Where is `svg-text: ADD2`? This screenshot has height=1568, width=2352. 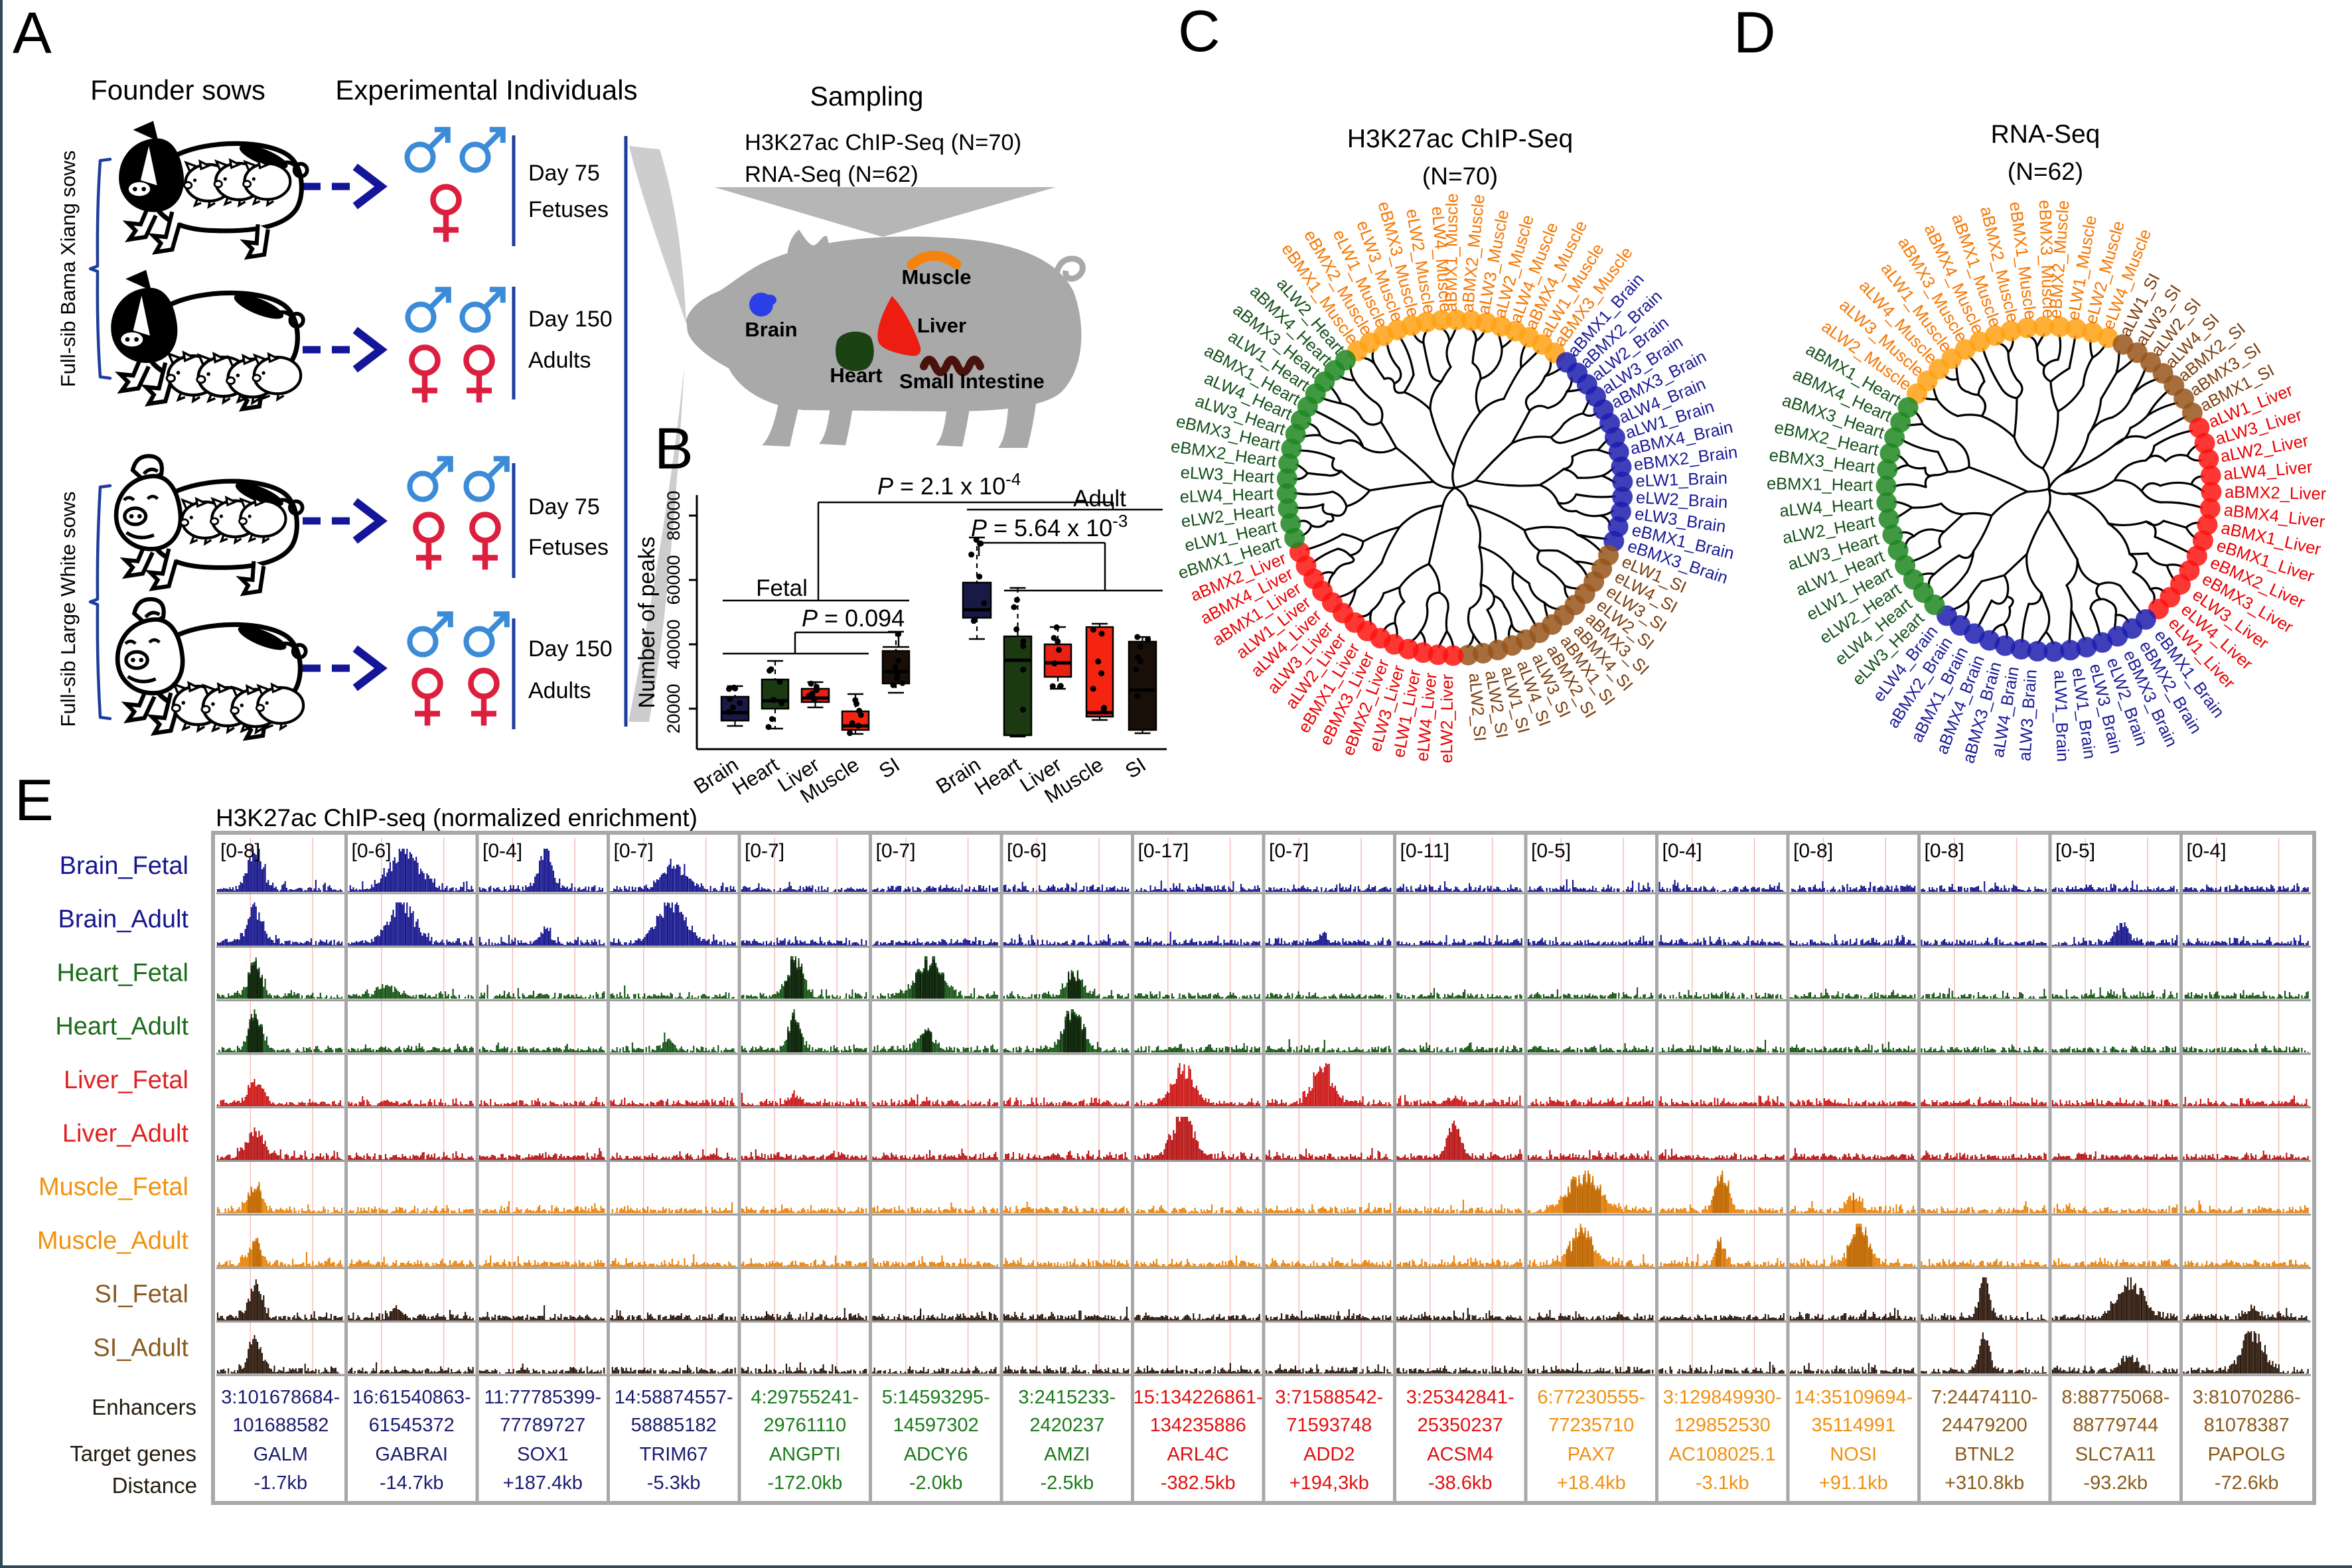 svg-text: ADD2 is located at coordinates (1329, 1454).